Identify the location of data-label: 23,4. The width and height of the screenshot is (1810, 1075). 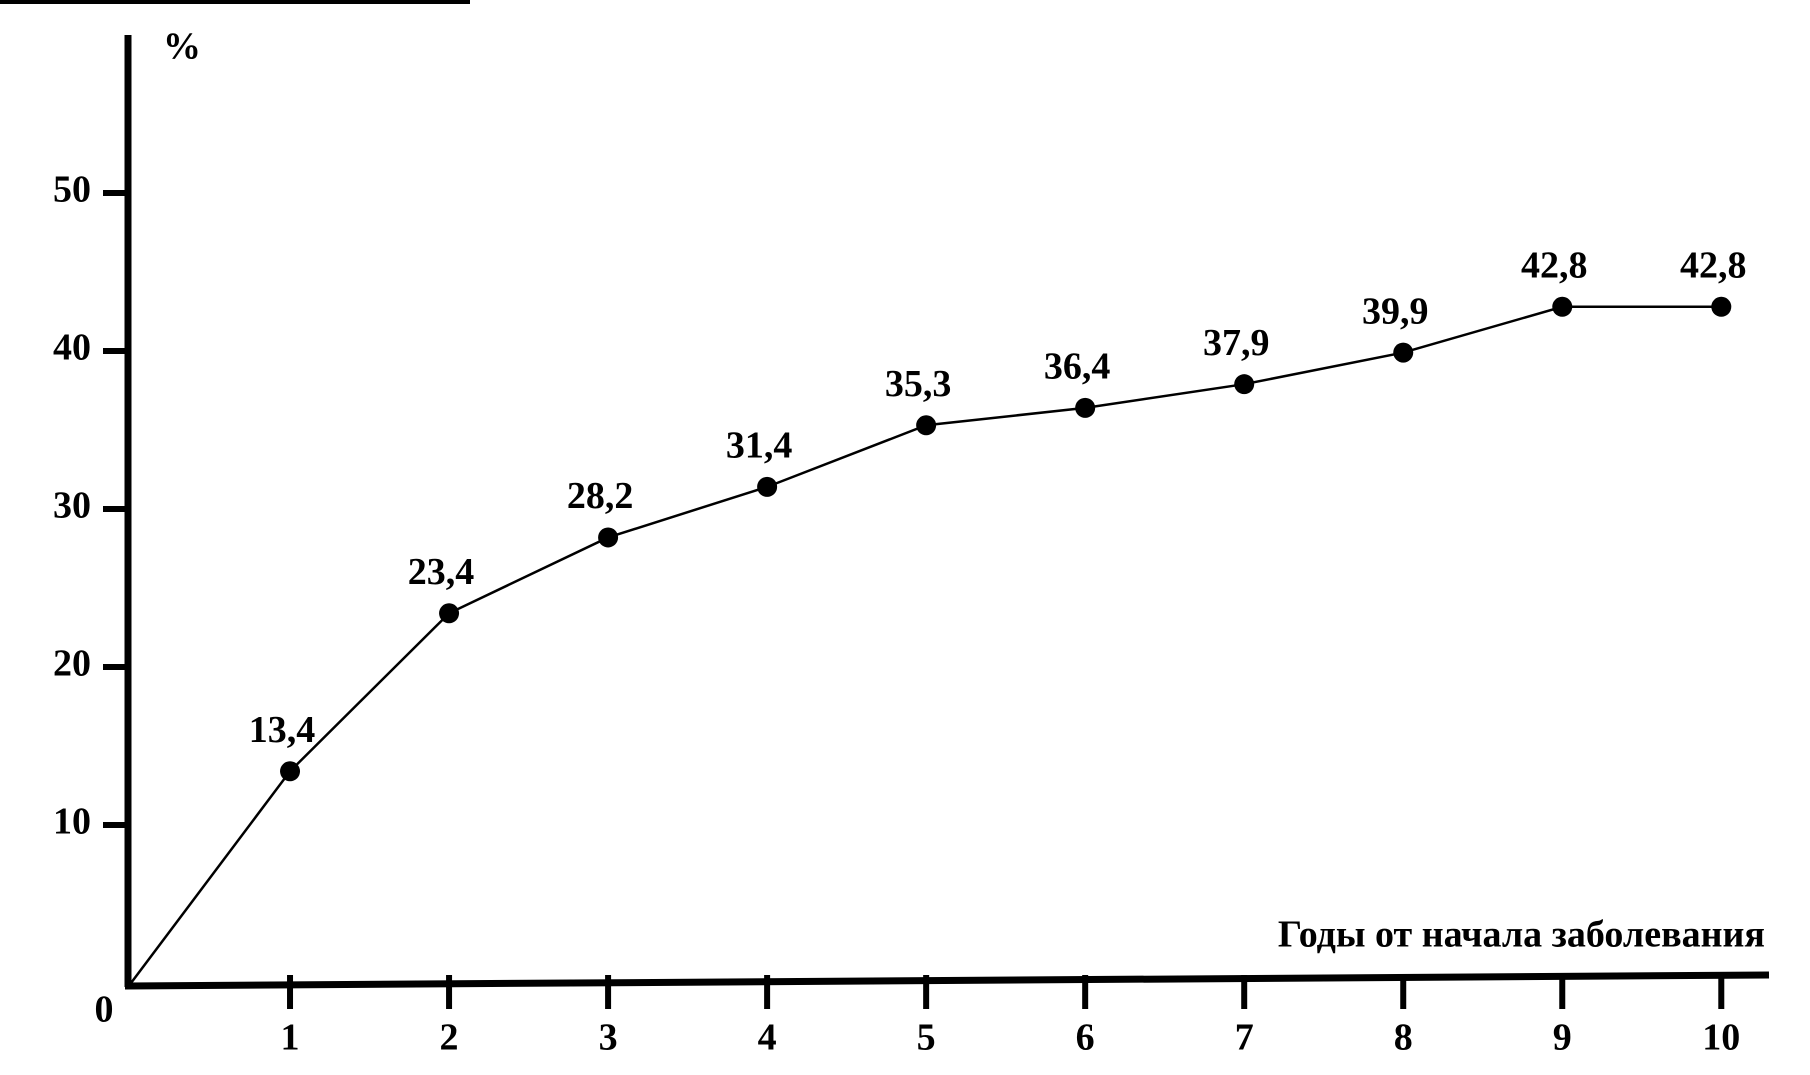
(441, 572).